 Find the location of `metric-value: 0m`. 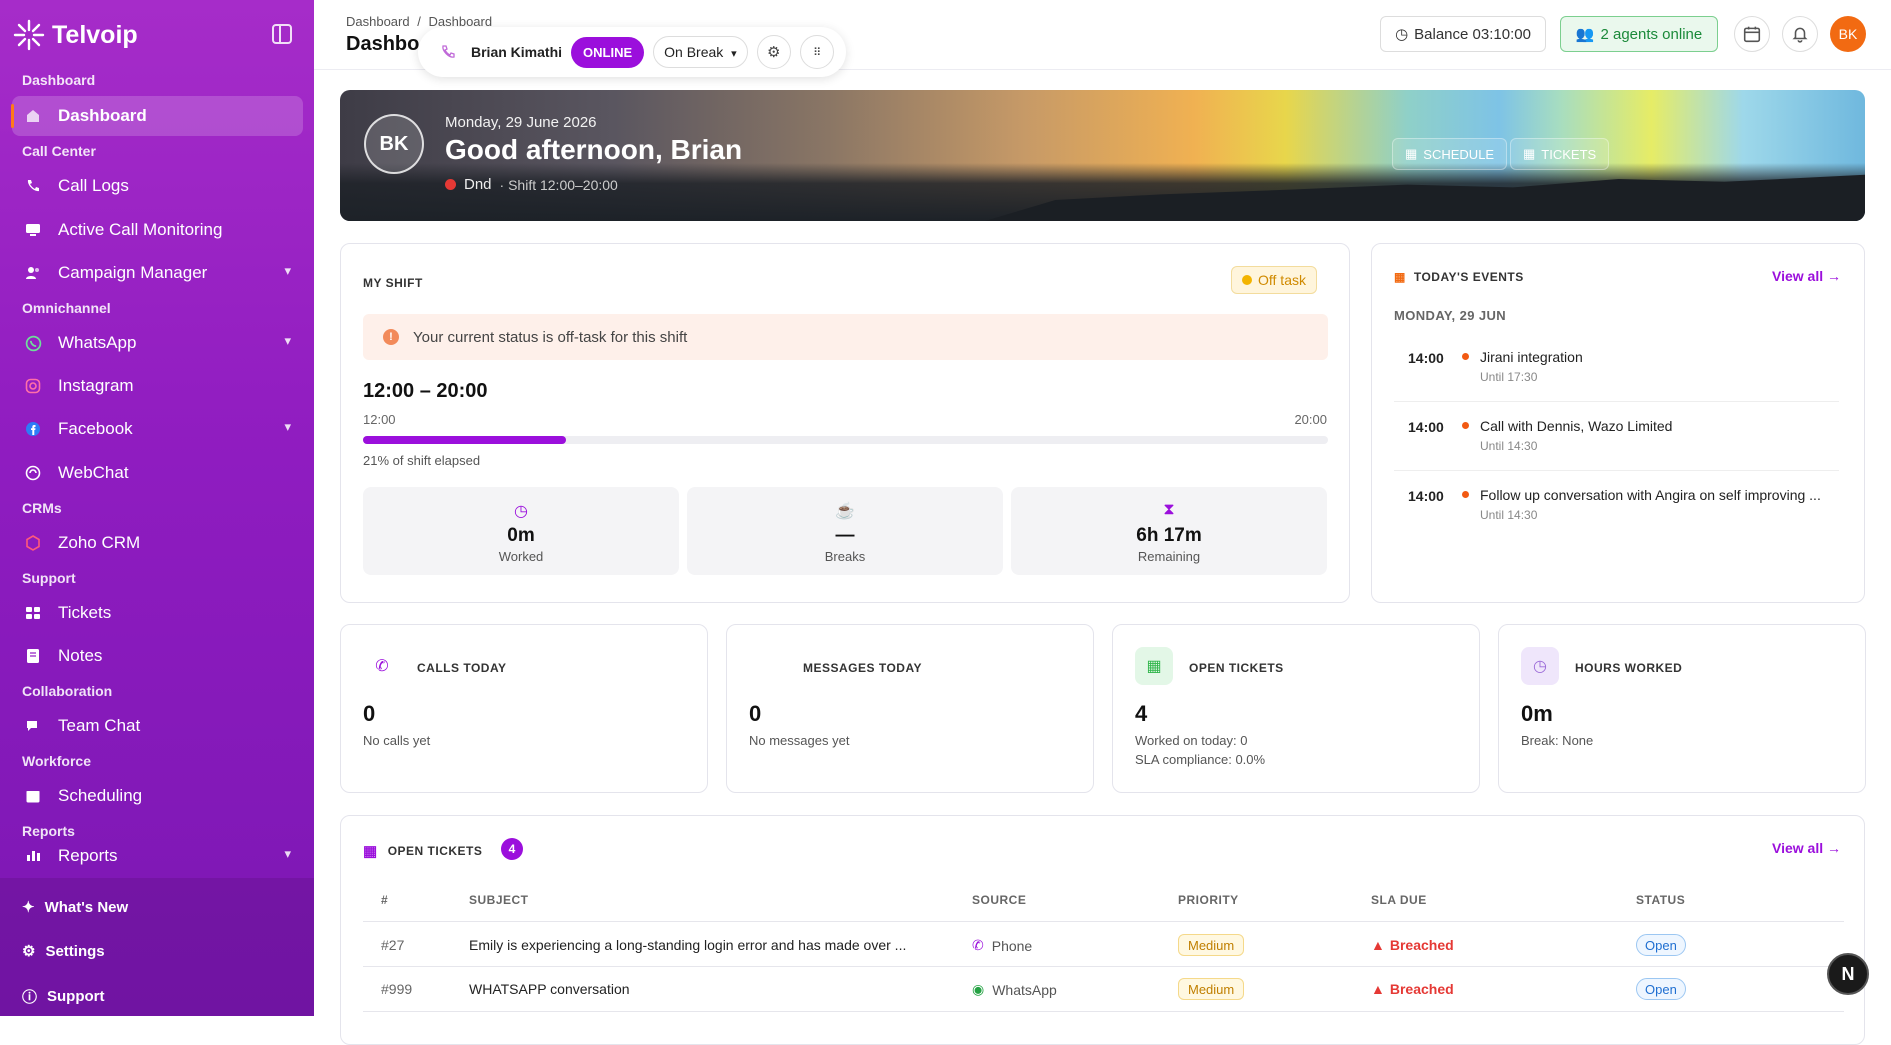

metric-value: 0m is located at coordinates (521, 535).